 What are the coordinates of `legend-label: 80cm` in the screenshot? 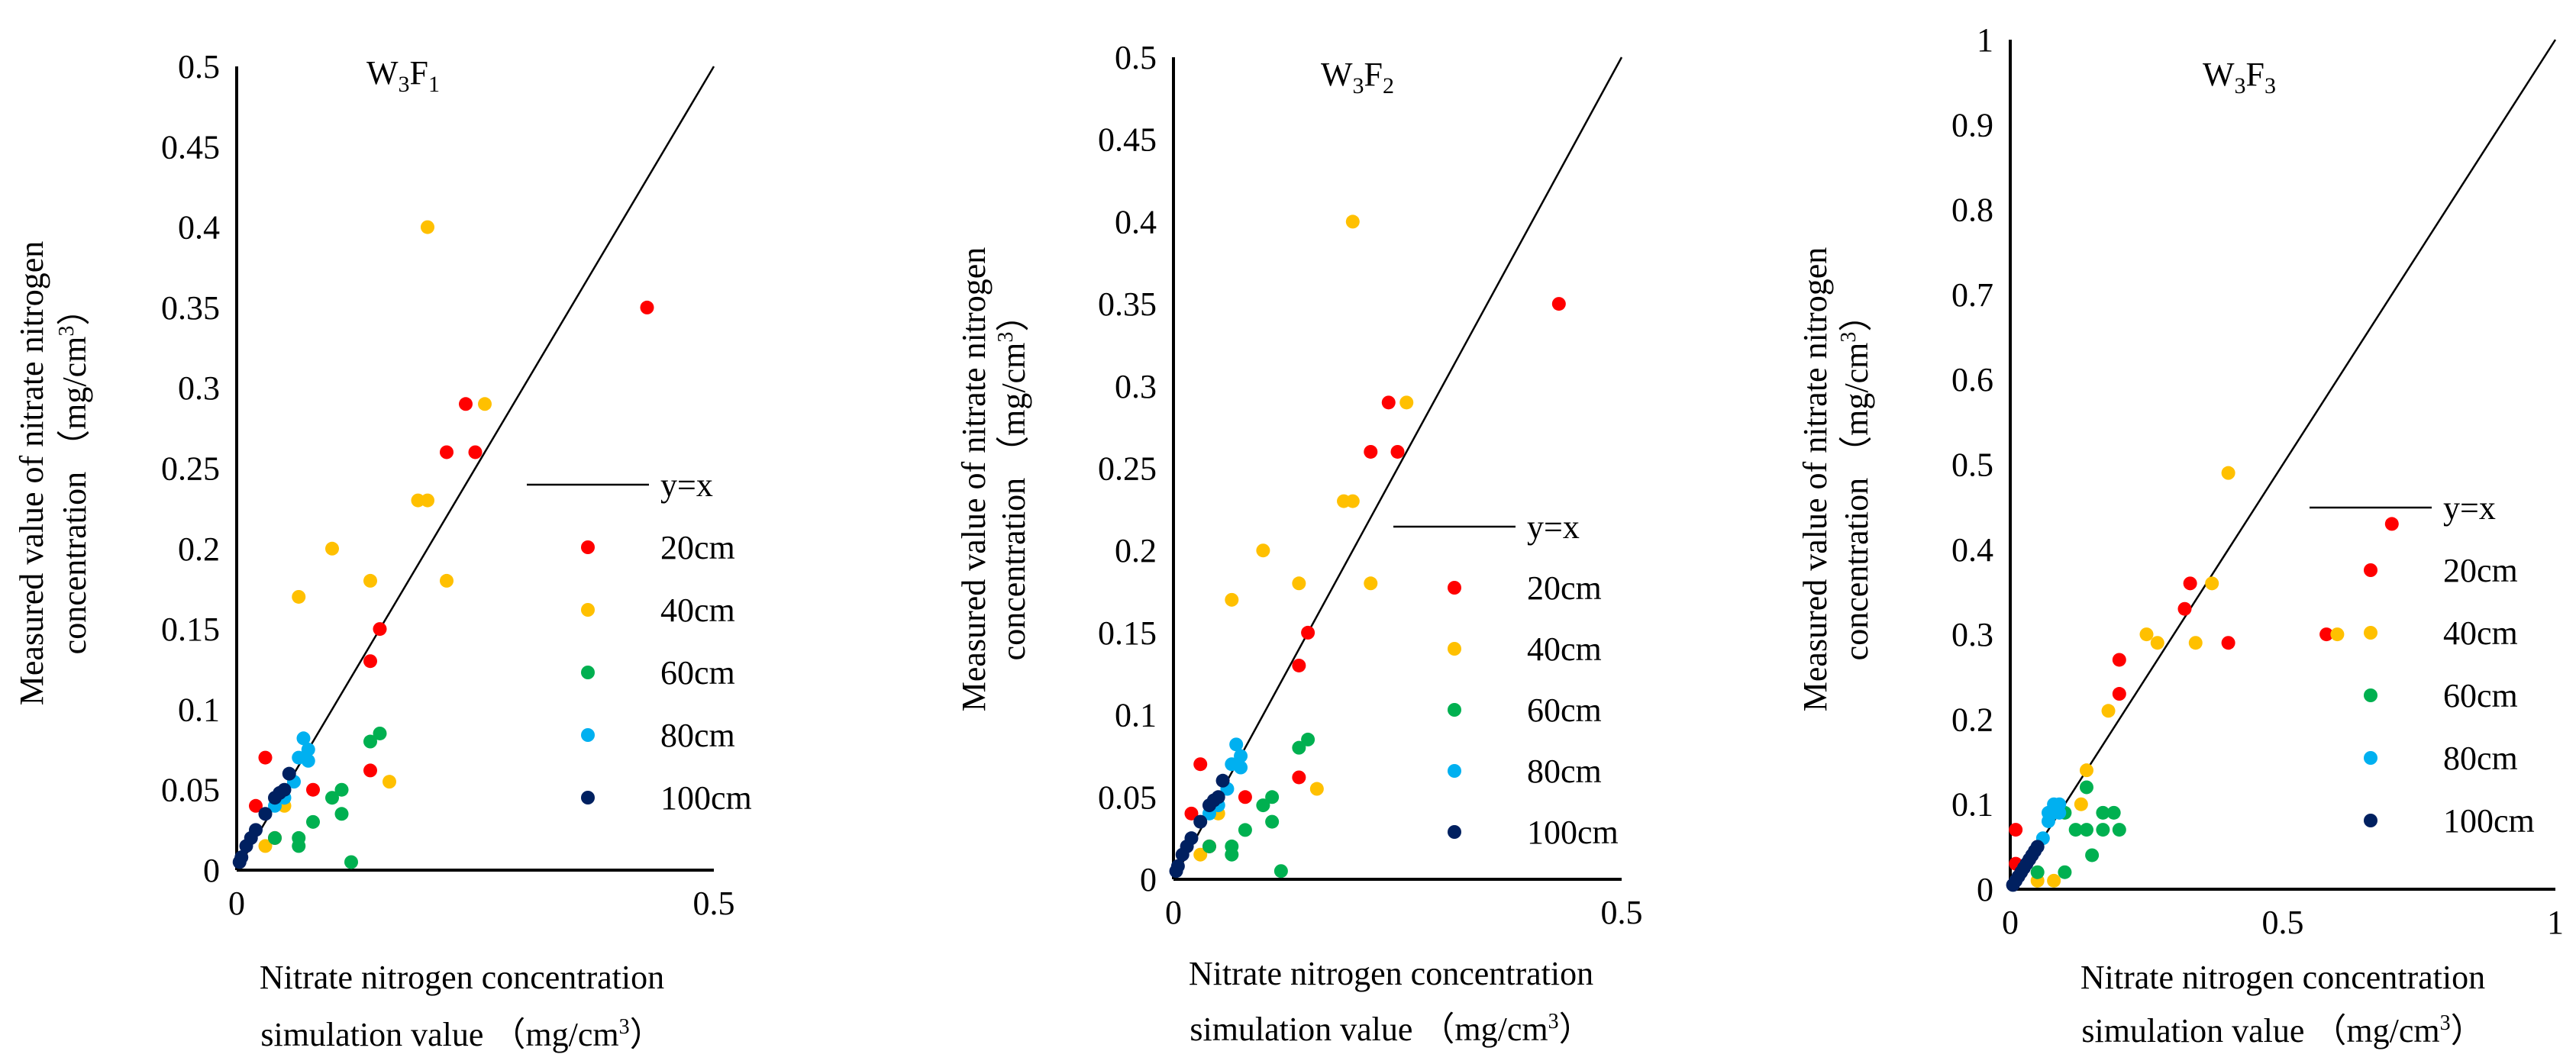 It's located at (2480, 758).